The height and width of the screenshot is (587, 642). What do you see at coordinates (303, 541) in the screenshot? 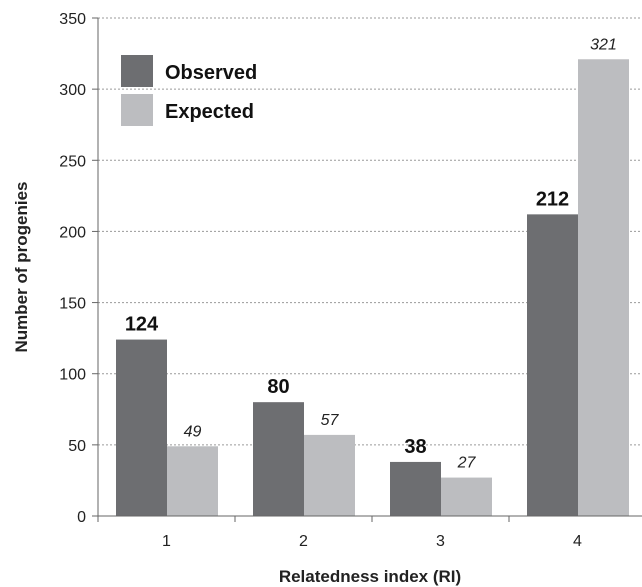
I see `x-tick-label: 2` at bounding box center [303, 541].